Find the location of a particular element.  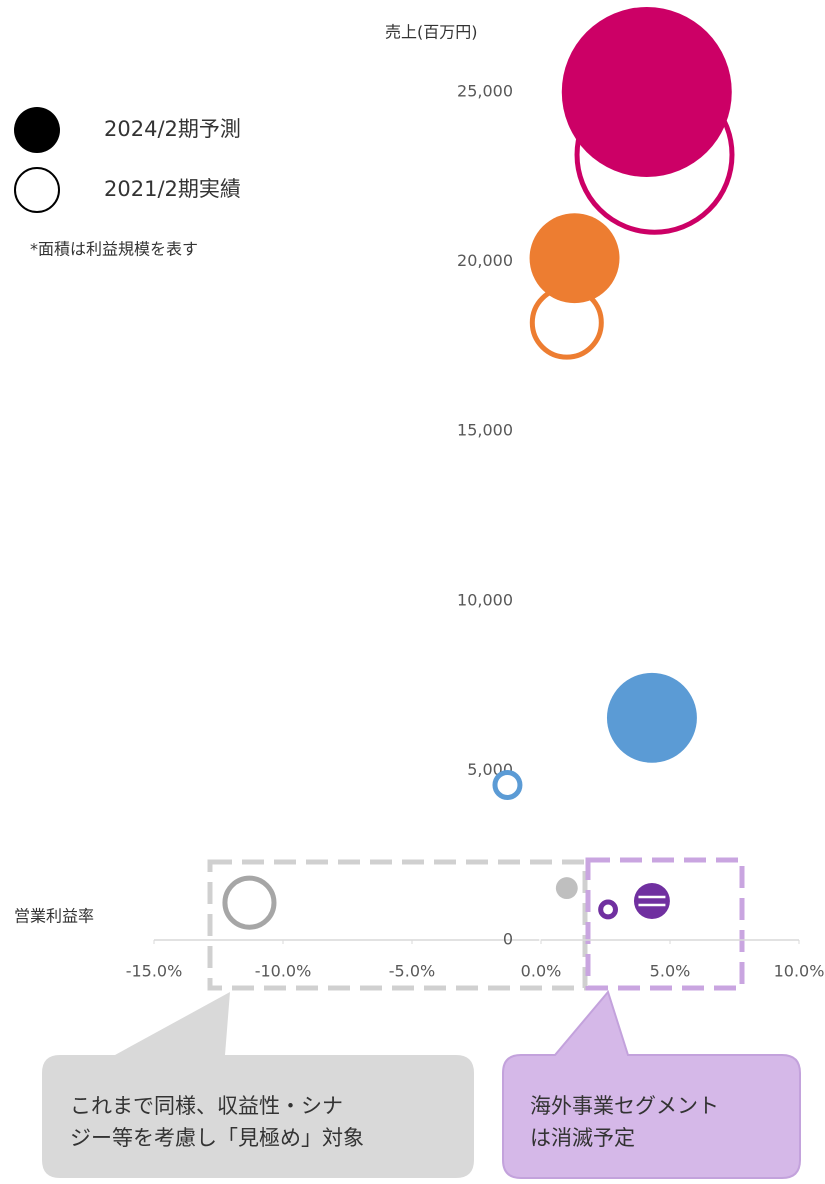

callout-text: これまで同様、収益性・シナ is located at coordinates (206, 1106).